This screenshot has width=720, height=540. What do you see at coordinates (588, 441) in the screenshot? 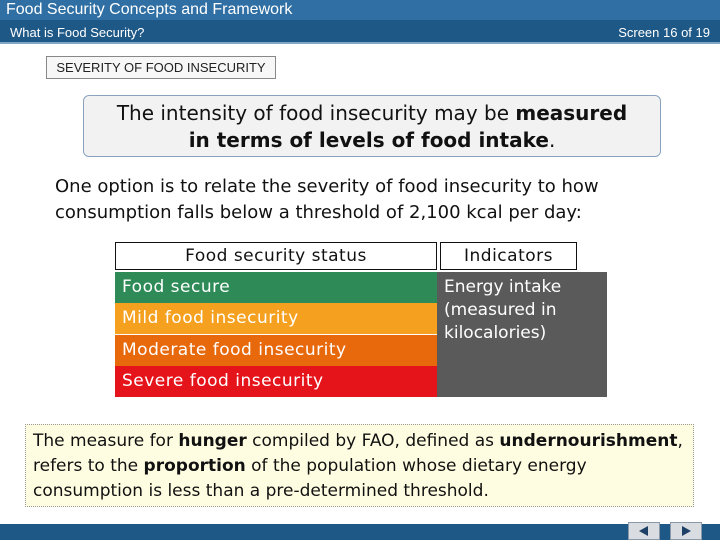
I see `note-bold: undernourishment` at bounding box center [588, 441].